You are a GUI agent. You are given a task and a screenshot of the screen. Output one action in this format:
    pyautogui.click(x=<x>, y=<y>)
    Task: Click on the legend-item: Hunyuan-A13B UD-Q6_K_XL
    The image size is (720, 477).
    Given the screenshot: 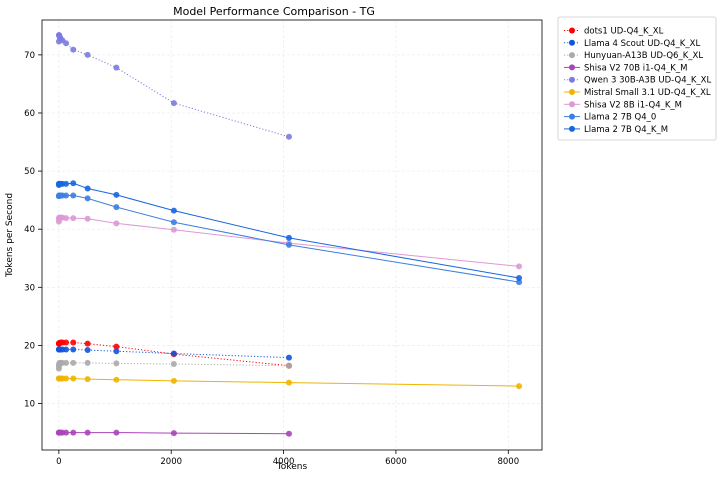 What is the action you would take?
    pyautogui.click(x=633, y=56)
    